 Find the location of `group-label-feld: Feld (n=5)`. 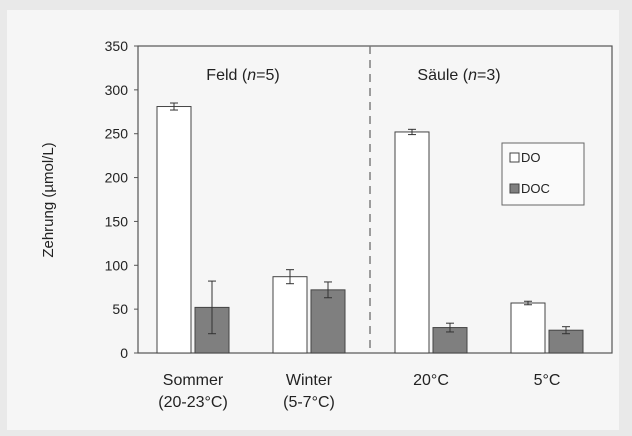

group-label-feld: Feld (n=5) is located at coordinates (242, 75).